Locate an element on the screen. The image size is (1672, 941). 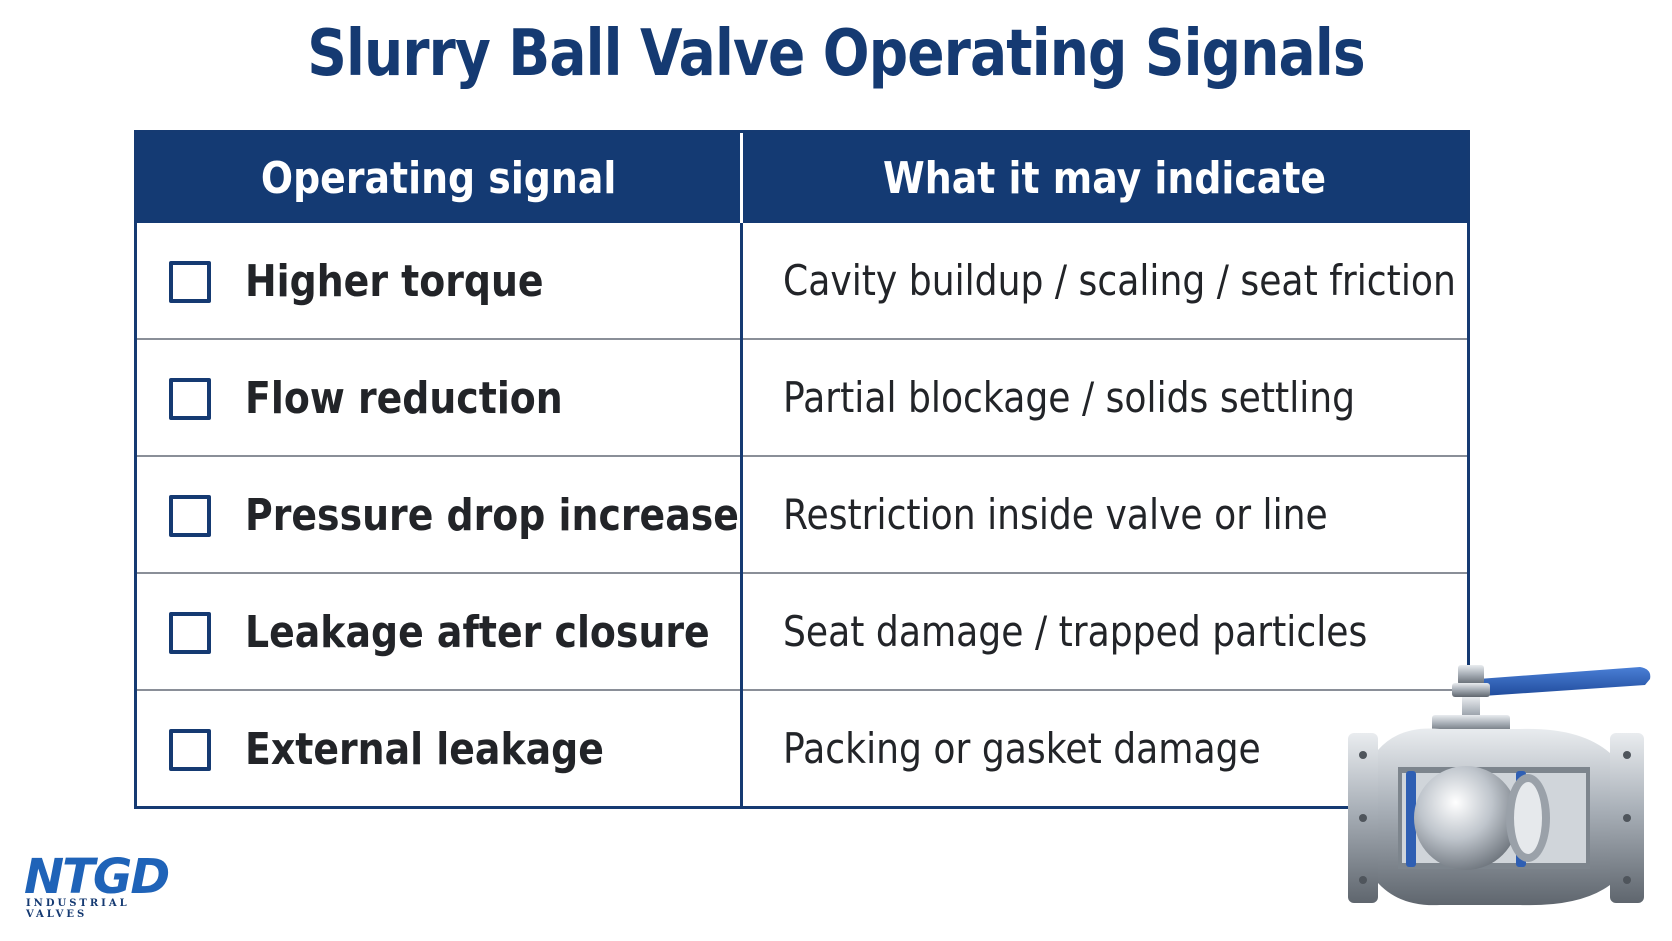
checkbox-flow-reduction is located at coordinates (190, 398).